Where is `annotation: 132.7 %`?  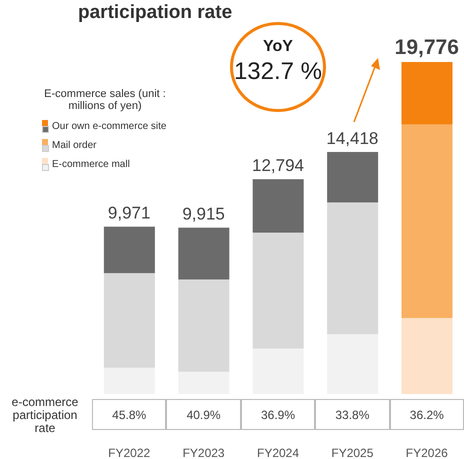
annotation: 132.7 % is located at coordinates (278, 72).